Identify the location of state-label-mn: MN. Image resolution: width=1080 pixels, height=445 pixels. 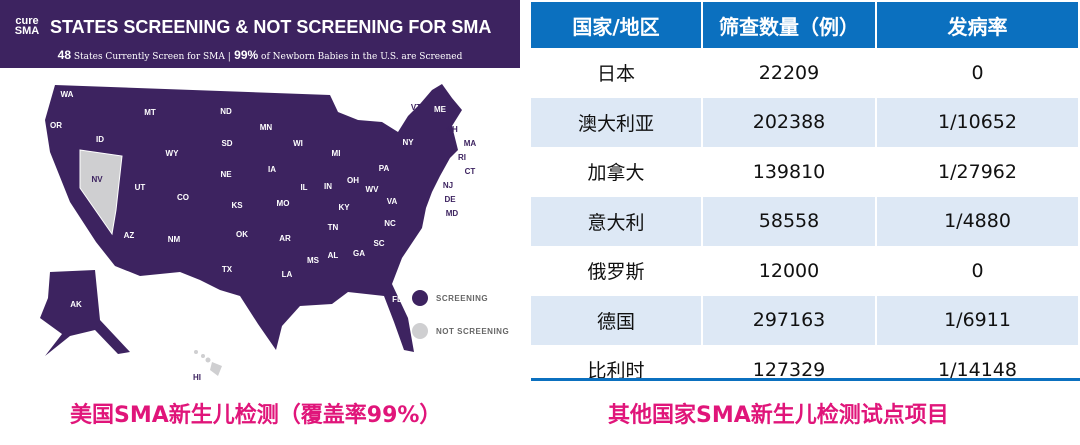
(266, 127).